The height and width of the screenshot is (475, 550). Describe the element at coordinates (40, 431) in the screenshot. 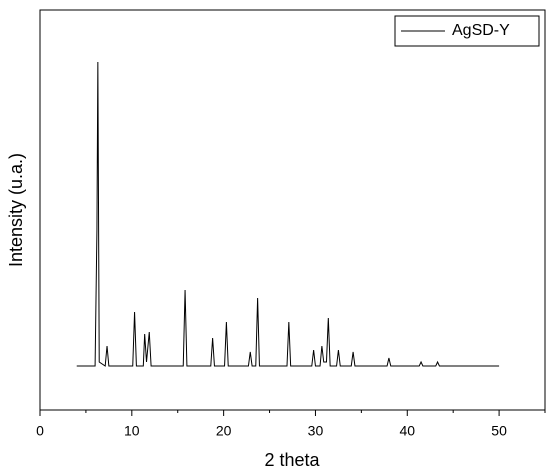

I see `x-tick-label: 0` at that location.